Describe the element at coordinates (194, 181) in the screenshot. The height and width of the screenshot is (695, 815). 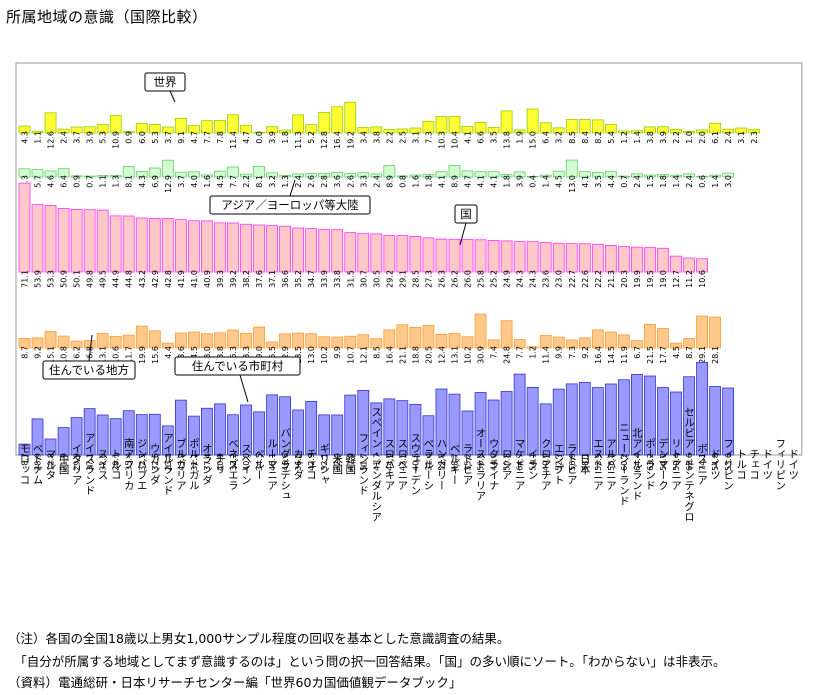
I see `label-continent-13: 4.0` at that location.